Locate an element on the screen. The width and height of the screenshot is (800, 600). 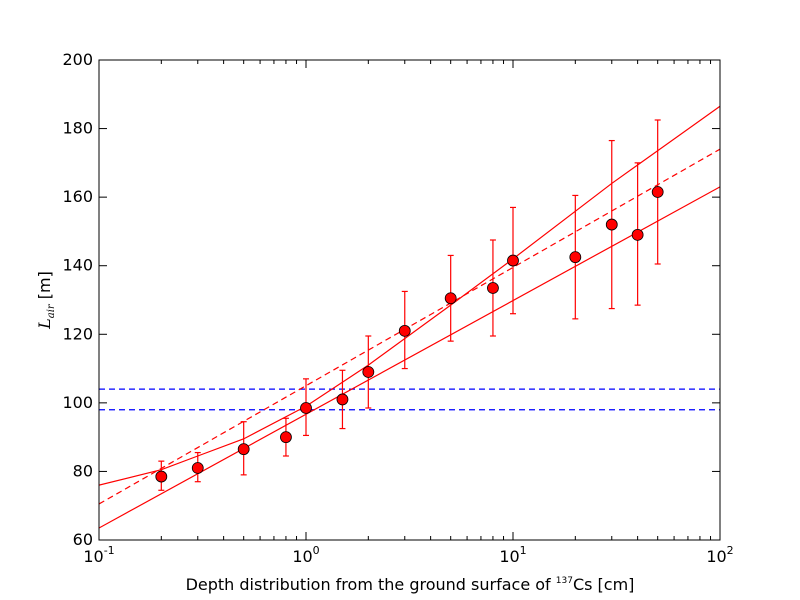
x-axis-label-superscript: 137 is located at coordinates (564, 581).